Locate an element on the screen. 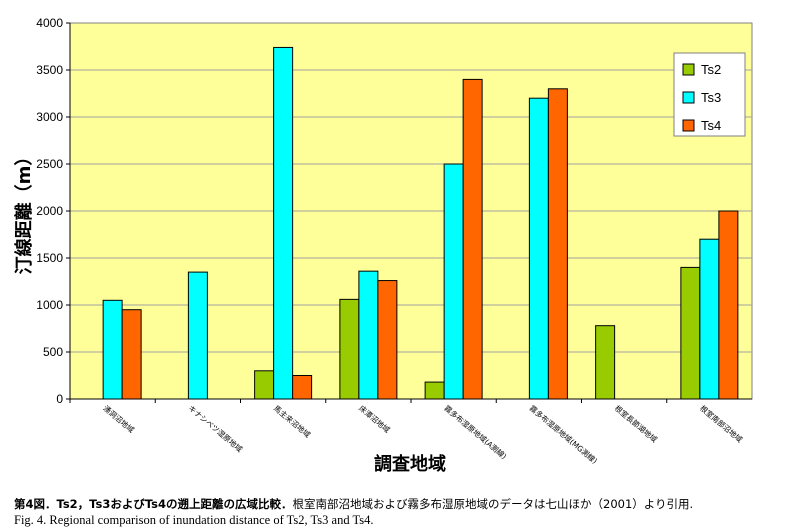  legend-label-ts2: Ts2 is located at coordinates (711, 69).